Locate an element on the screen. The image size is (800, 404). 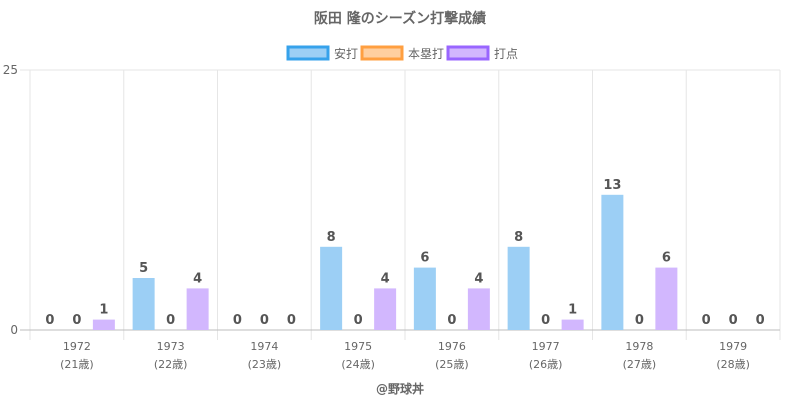
x-tick-label: 1977 is located at coordinates (546, 346).